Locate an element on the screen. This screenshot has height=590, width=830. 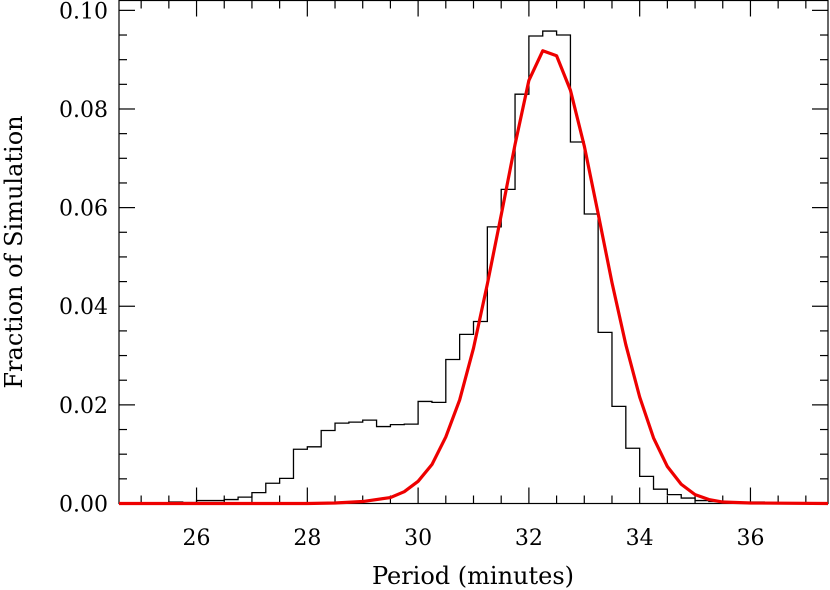
y-tick-label: 0.10 is located at coordinates (83, 12).